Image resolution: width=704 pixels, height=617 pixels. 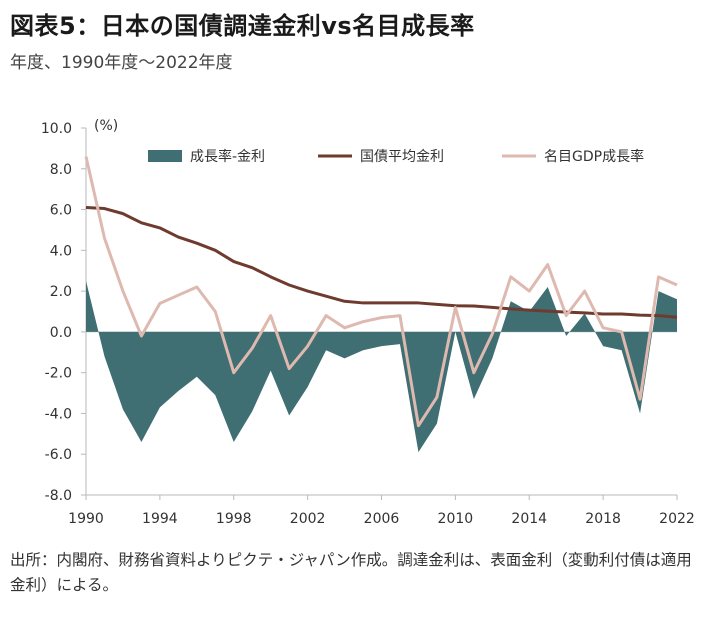 What do you see at coordinates (106, 126) in the screenshot?
I see `y-unit-label: (%)` at bounding box center [106, 126].